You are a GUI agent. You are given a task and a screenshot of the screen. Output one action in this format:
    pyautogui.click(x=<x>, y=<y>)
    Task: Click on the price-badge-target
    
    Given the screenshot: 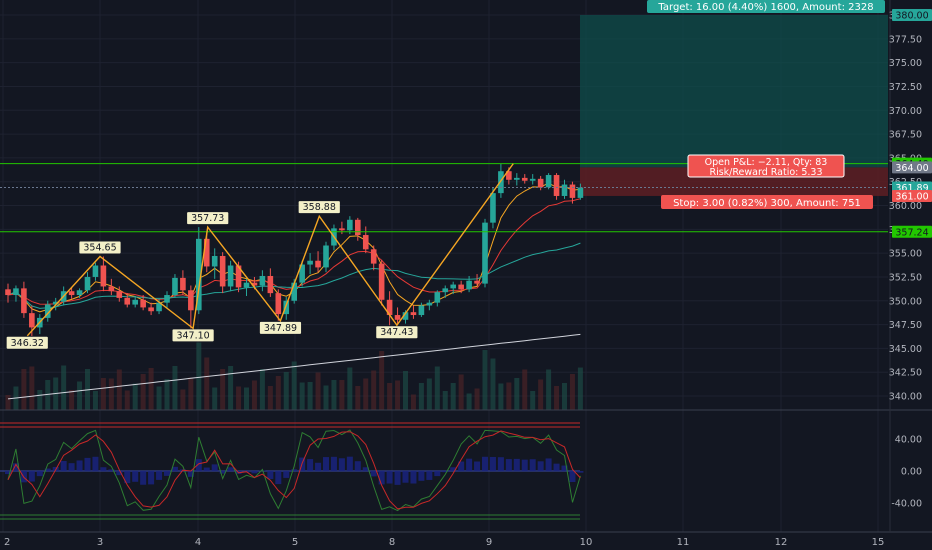 What is the action you would take?
    pyautogui.click(x=912, y=15)
    